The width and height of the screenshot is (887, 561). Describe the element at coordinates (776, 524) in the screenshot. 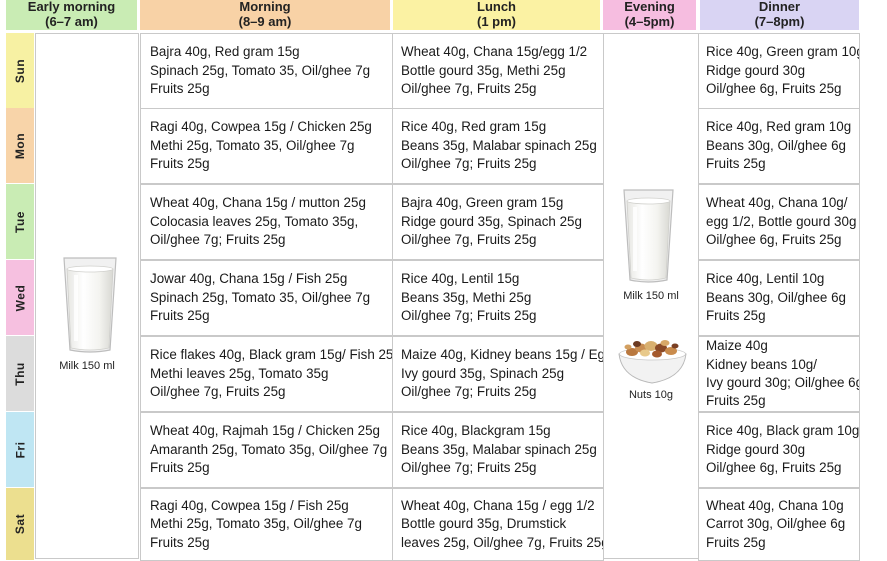

I see `meal-line: Carrot 30g, Oil/ghee 6g` at that location.